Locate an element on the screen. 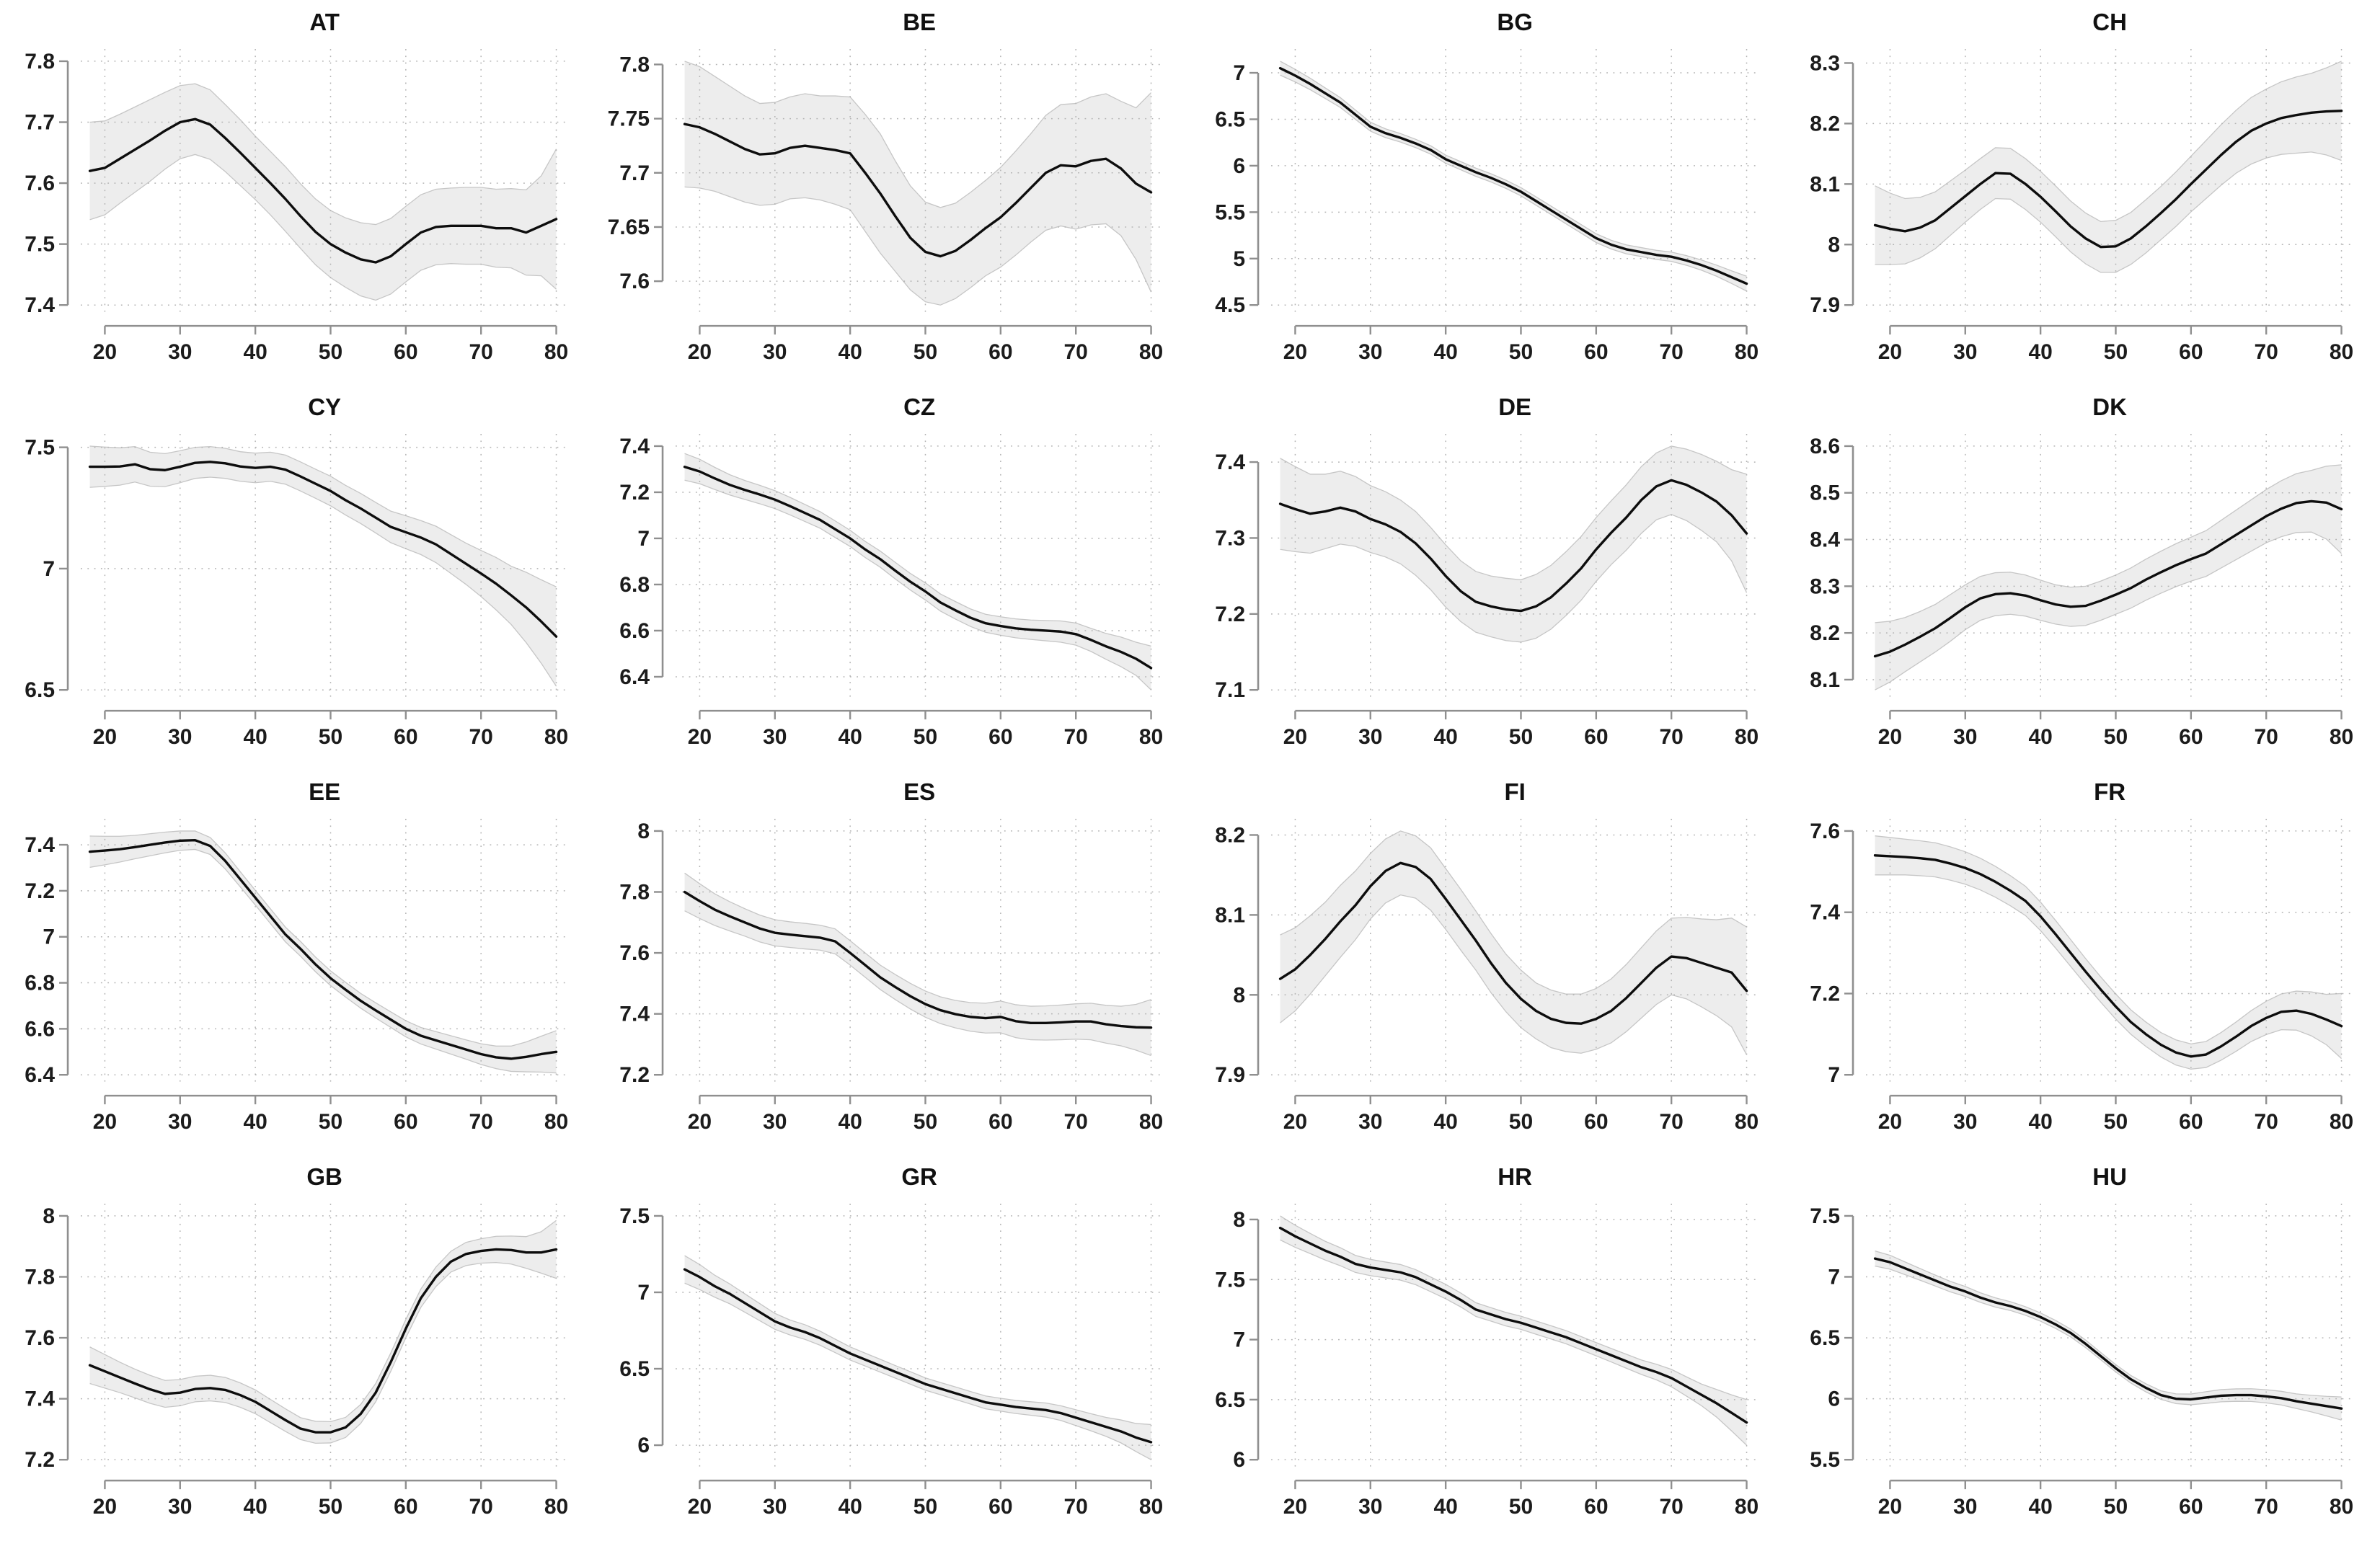  panel-svg-hr: 6 6.5 7 7.5 8 20 30 40 50 60 70 80 HR is located at coordinates (1487, 1341).